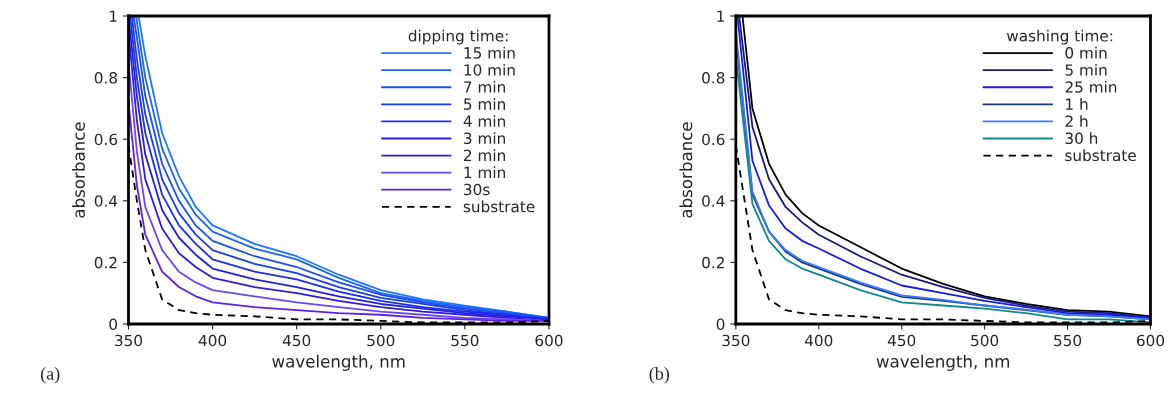 Image resolution: width=1168 pixels, height=400 pixels. What do you see at coordinates (458, 37) in the screenshot?
I see `legend-title: dipping time:` at bounding box center [458, 37].